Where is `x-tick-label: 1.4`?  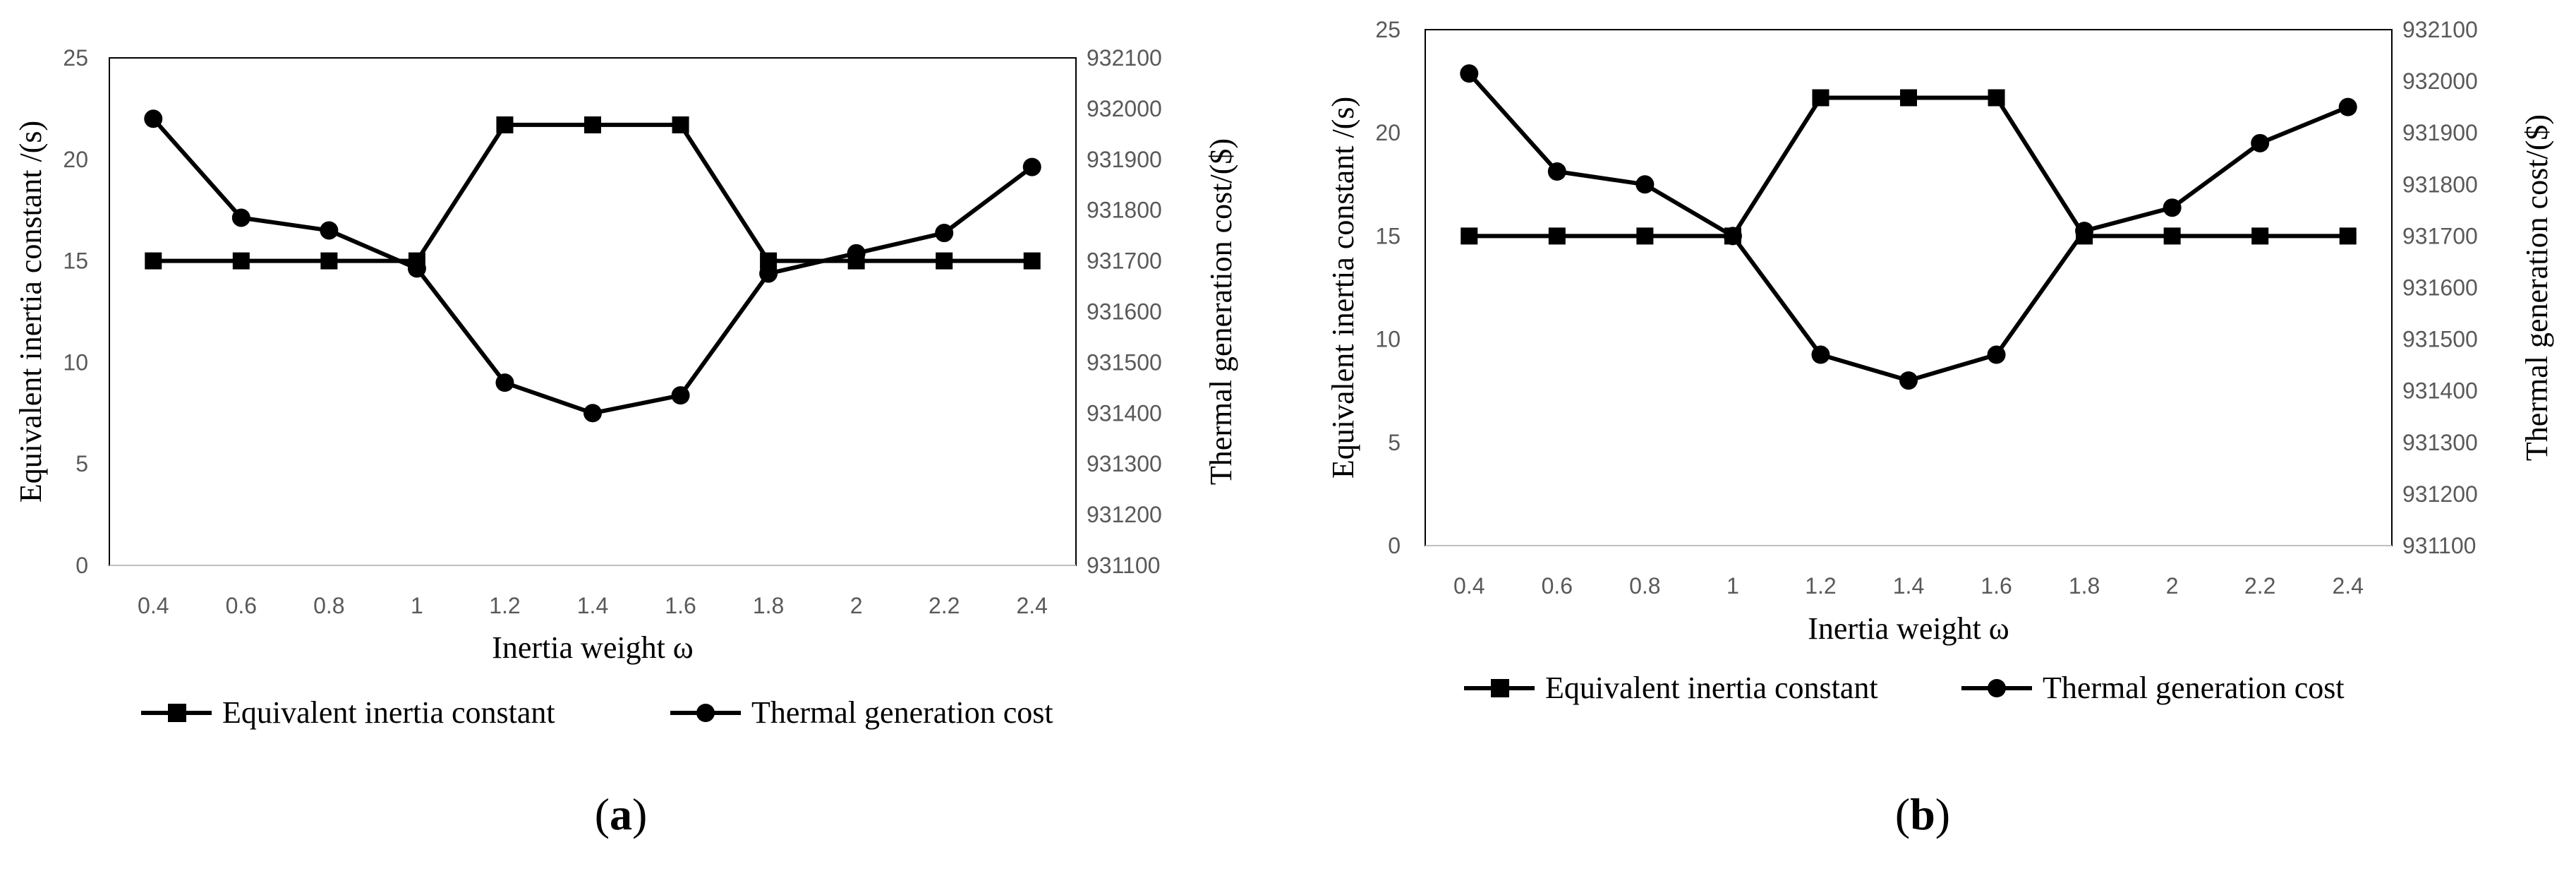 x-tick-label: 1.4 is located at coordinates (593, 605).